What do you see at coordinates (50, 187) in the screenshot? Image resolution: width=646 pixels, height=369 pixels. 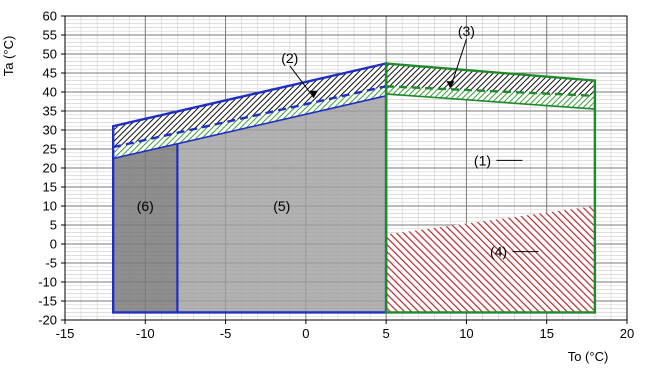 I see `y-tick-label: 15` at bounding box center [50, 187].